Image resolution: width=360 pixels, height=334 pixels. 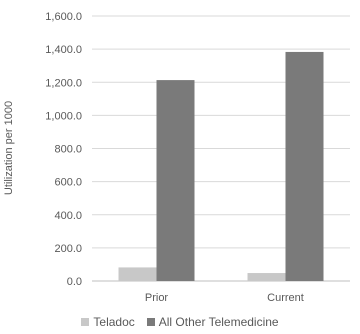 I want to click on legend-item-other: All Other Telemedicine, so click(x=212, y=322).